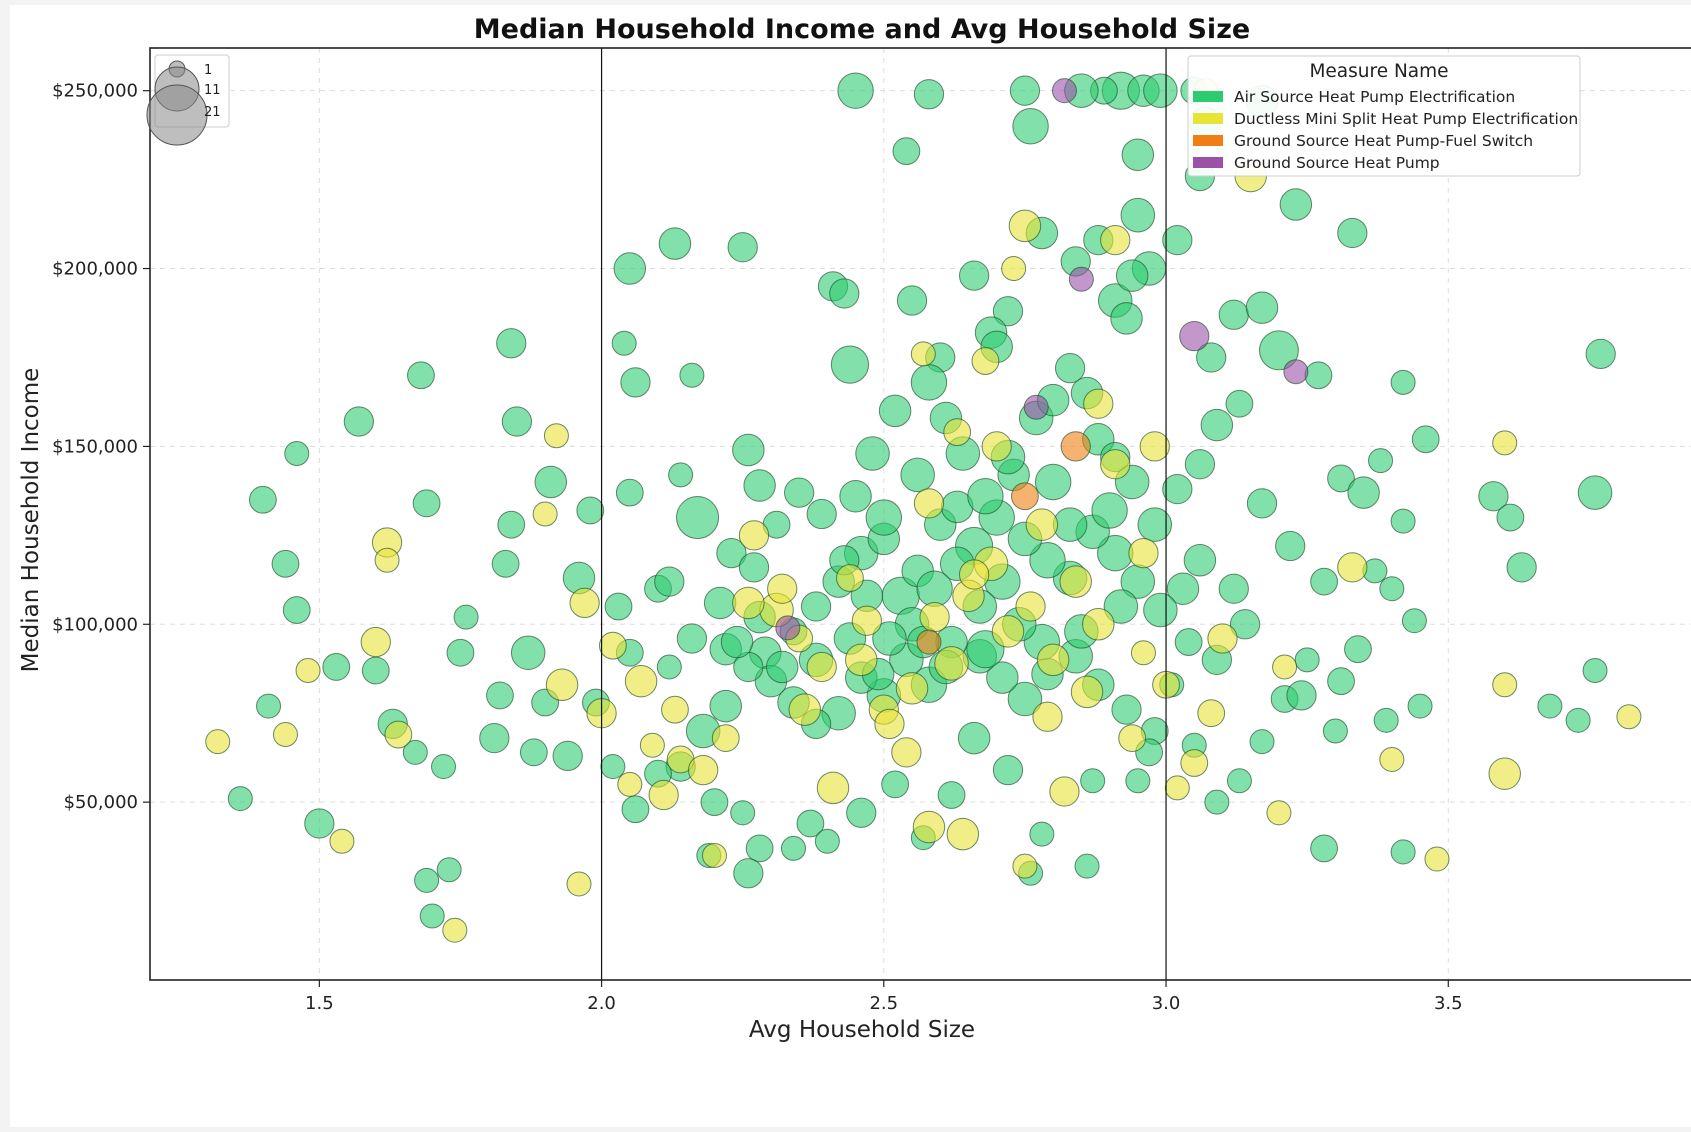 The image size is (1691, 1132). I want to click on size-legend-marker, so click(177, 115).